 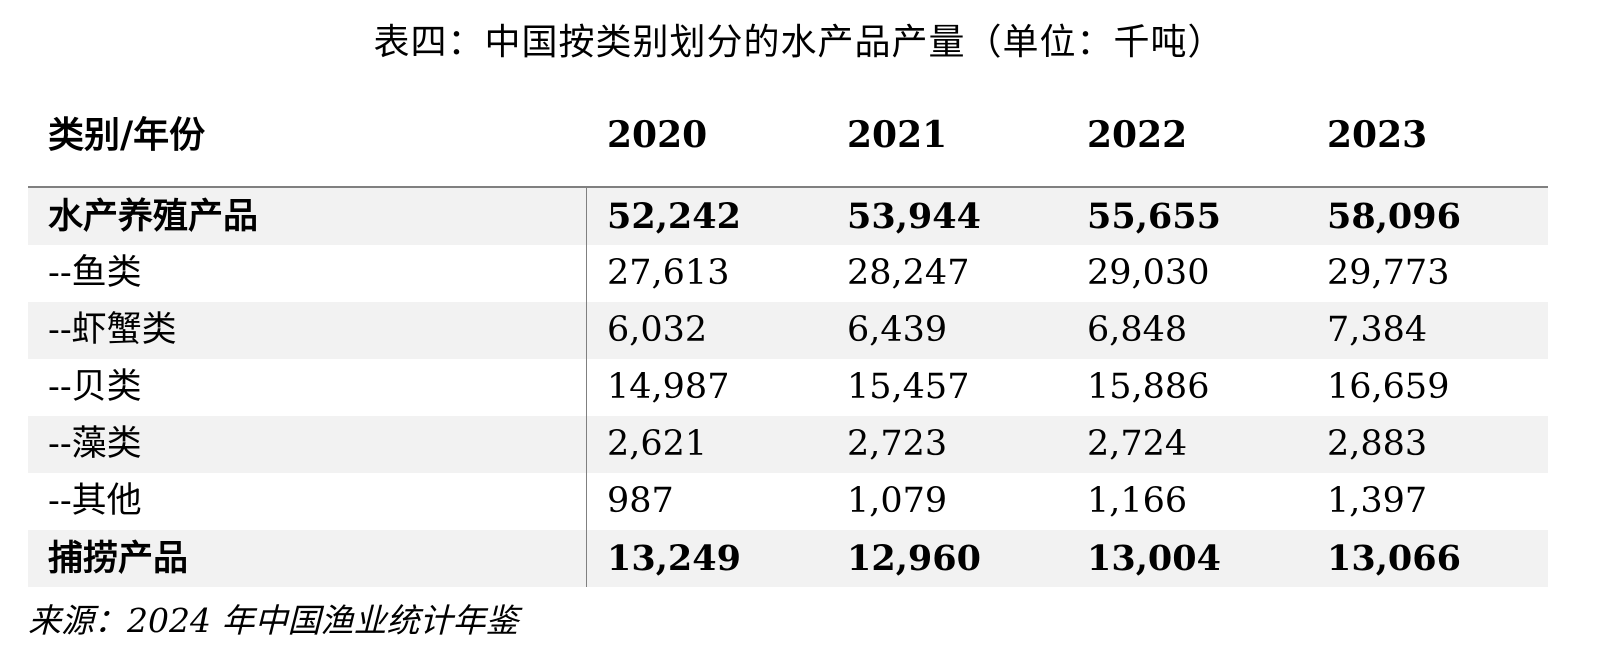 I want to click on cell-2020: 13,249, so click(x=674, y=558).